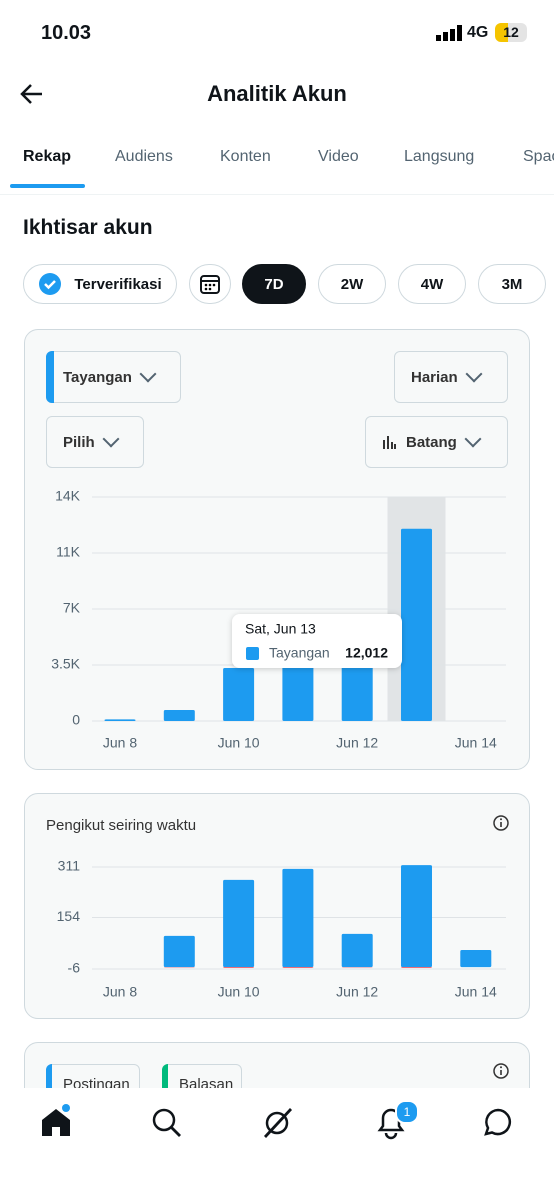 The image size is (554, 1200). I want to click on page-title: Analitik Akun, so click(277, 93).